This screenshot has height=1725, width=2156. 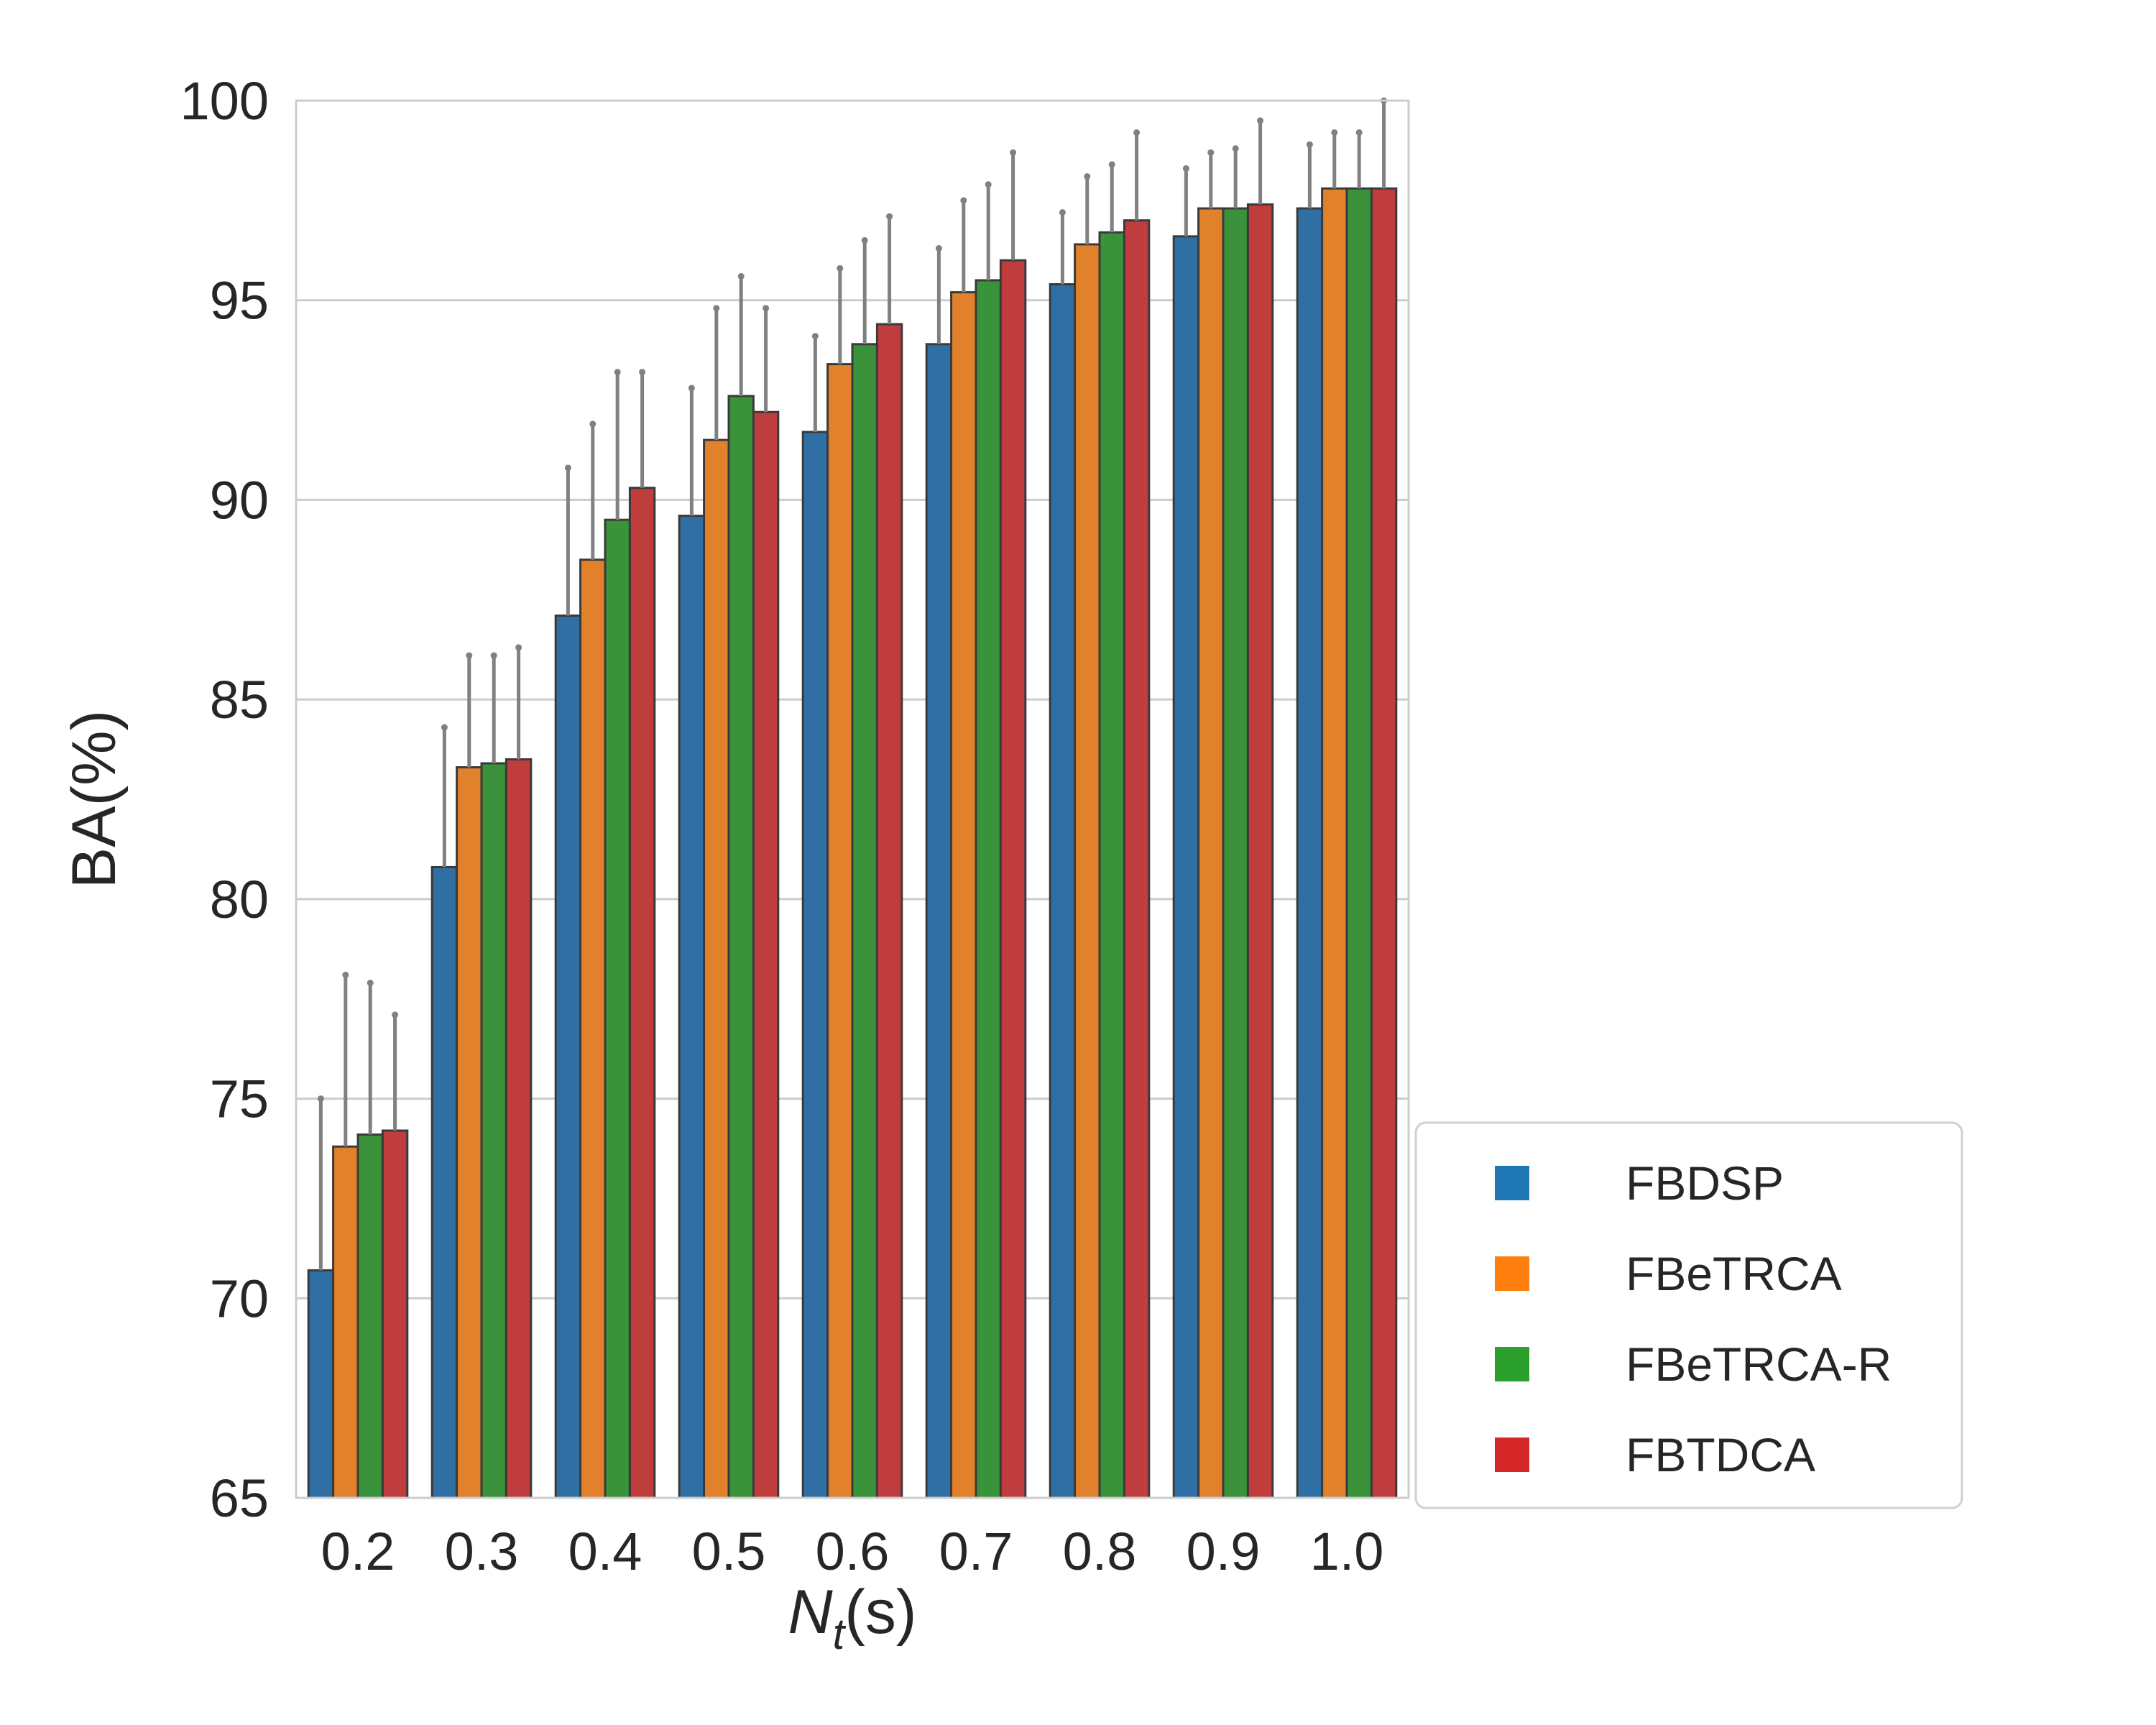 What do you see at coordinates (1224, 1551) in the screenshot?
I see `x-tick-label: 0.9` at bounding box center [1224, 1551].